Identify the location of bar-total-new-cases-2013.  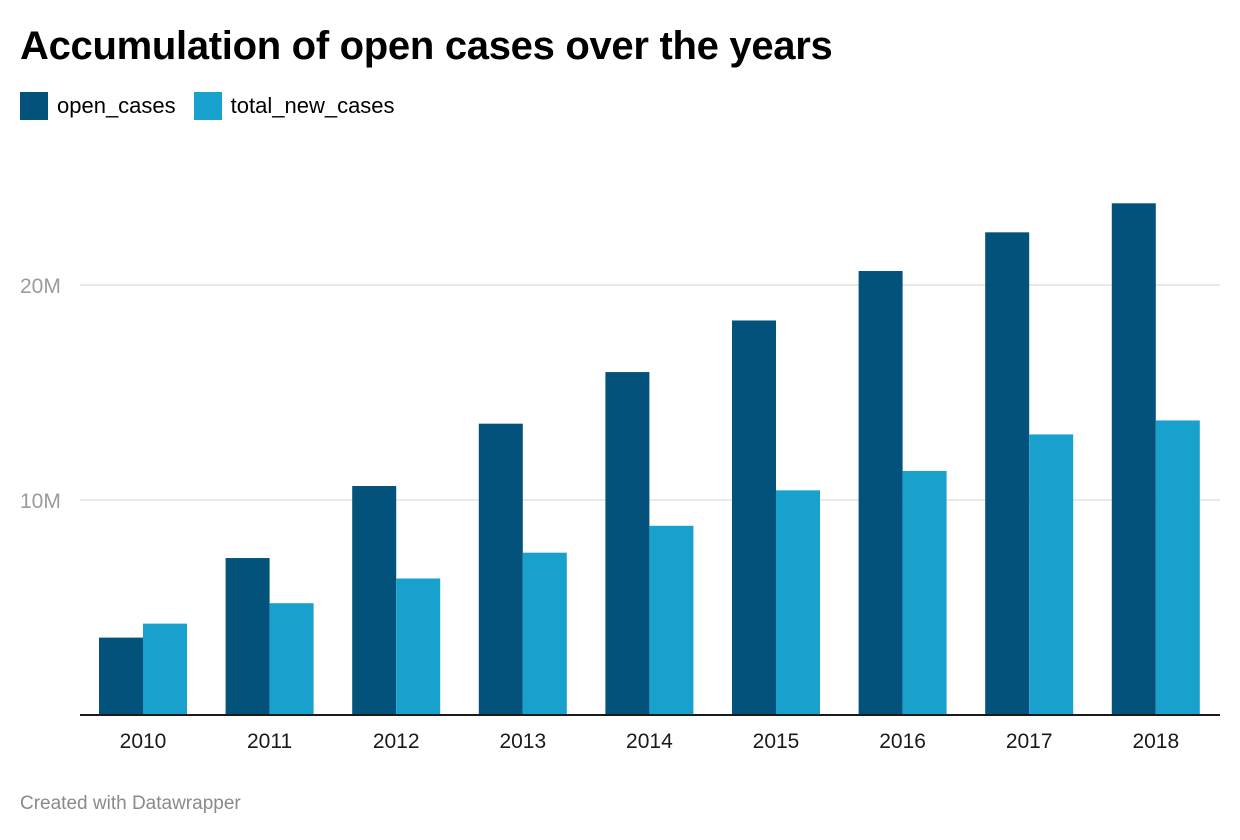
(544, 633).